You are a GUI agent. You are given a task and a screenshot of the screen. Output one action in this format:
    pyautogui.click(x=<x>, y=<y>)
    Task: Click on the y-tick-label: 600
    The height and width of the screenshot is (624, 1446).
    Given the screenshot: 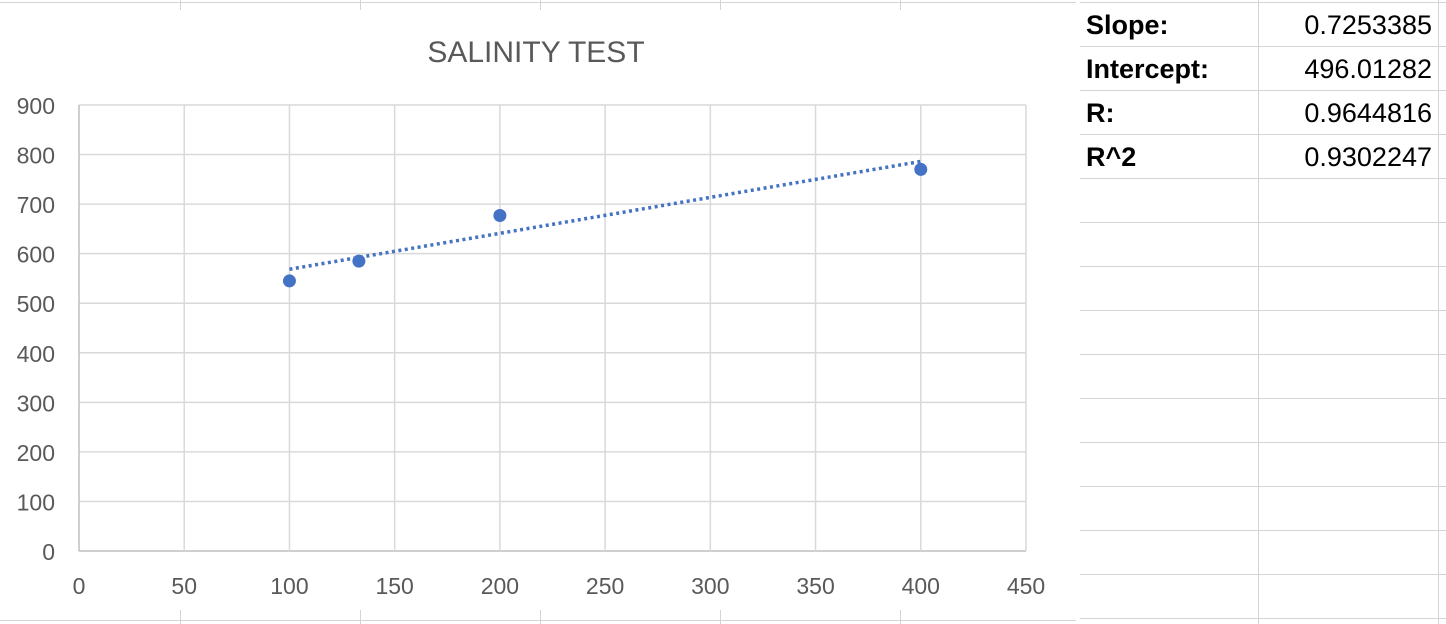 What is the action you would take?
    pyautogui.click(x=36, y=255)
    